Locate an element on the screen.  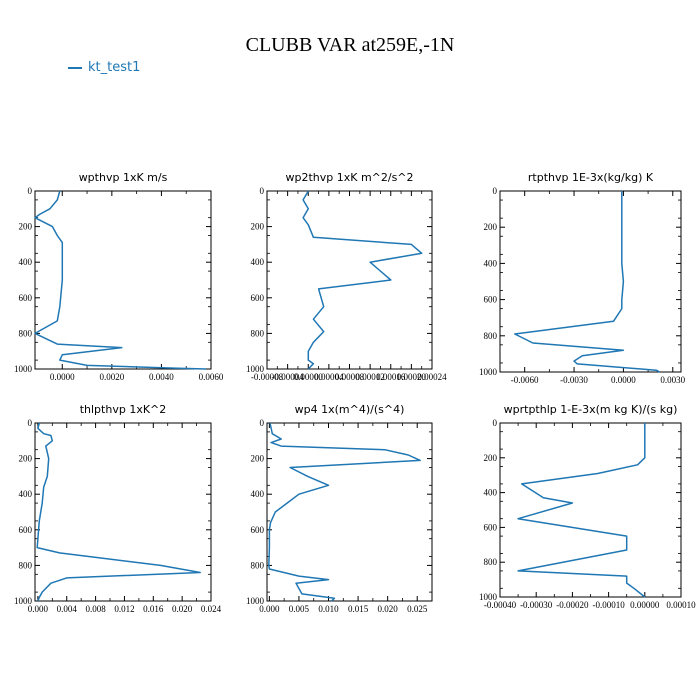
panel-6-ytick-label: 800 is located at coordinates (491, 562).